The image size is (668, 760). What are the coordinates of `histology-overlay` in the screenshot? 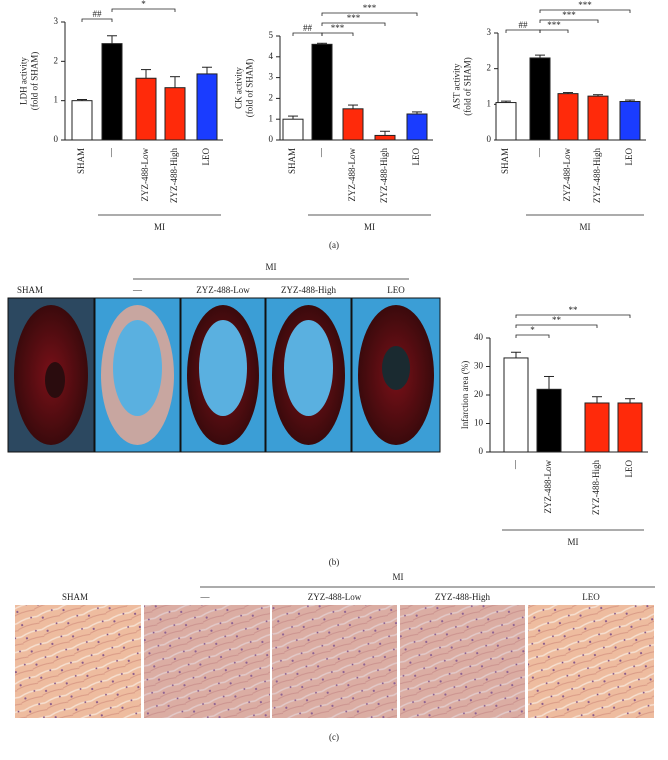 It's located at (334, 661).